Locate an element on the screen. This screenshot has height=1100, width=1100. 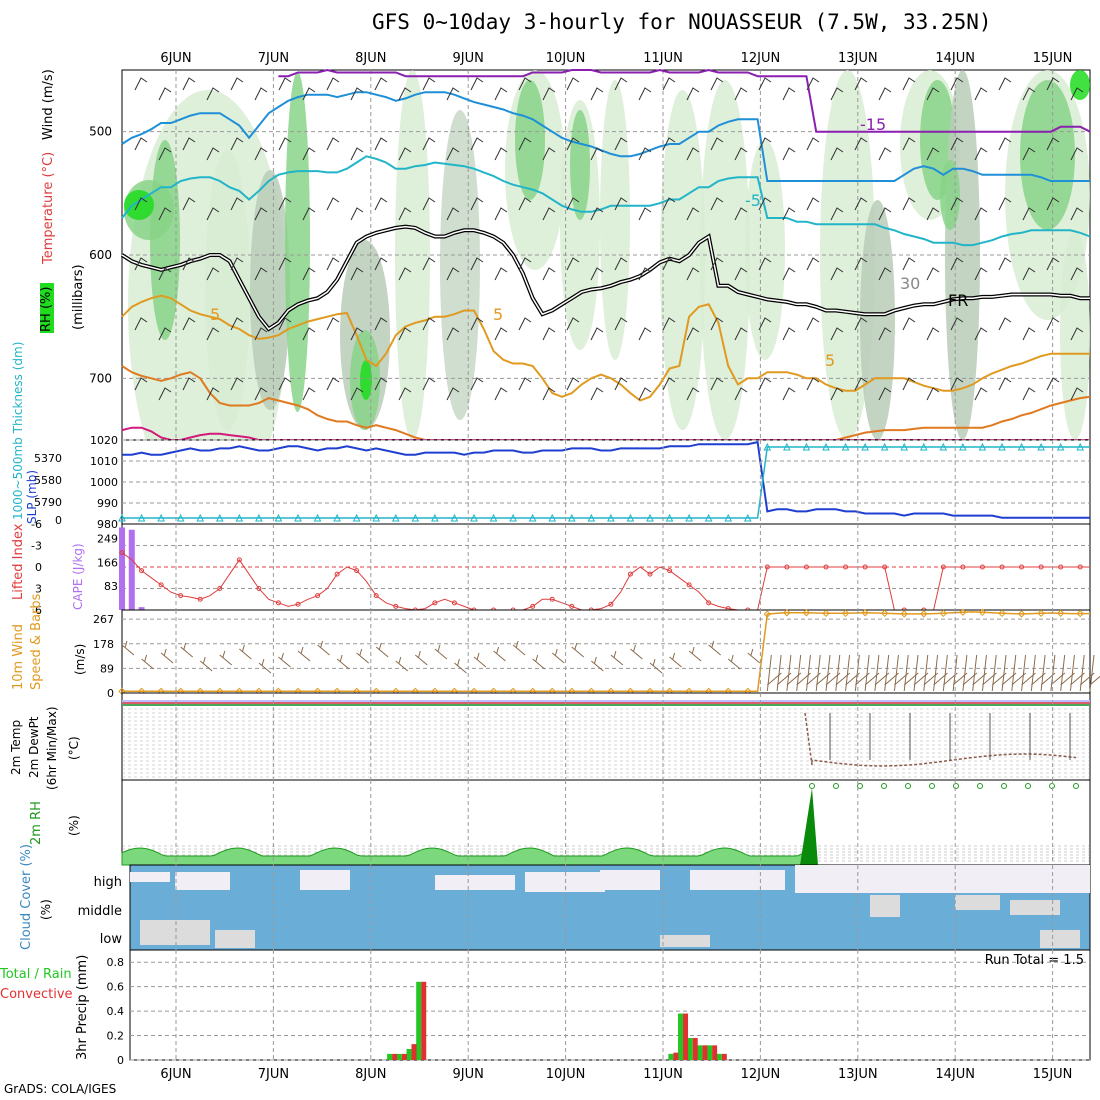
ylabel-speed: Speed & Barbs is located at coordinates (36, 641).